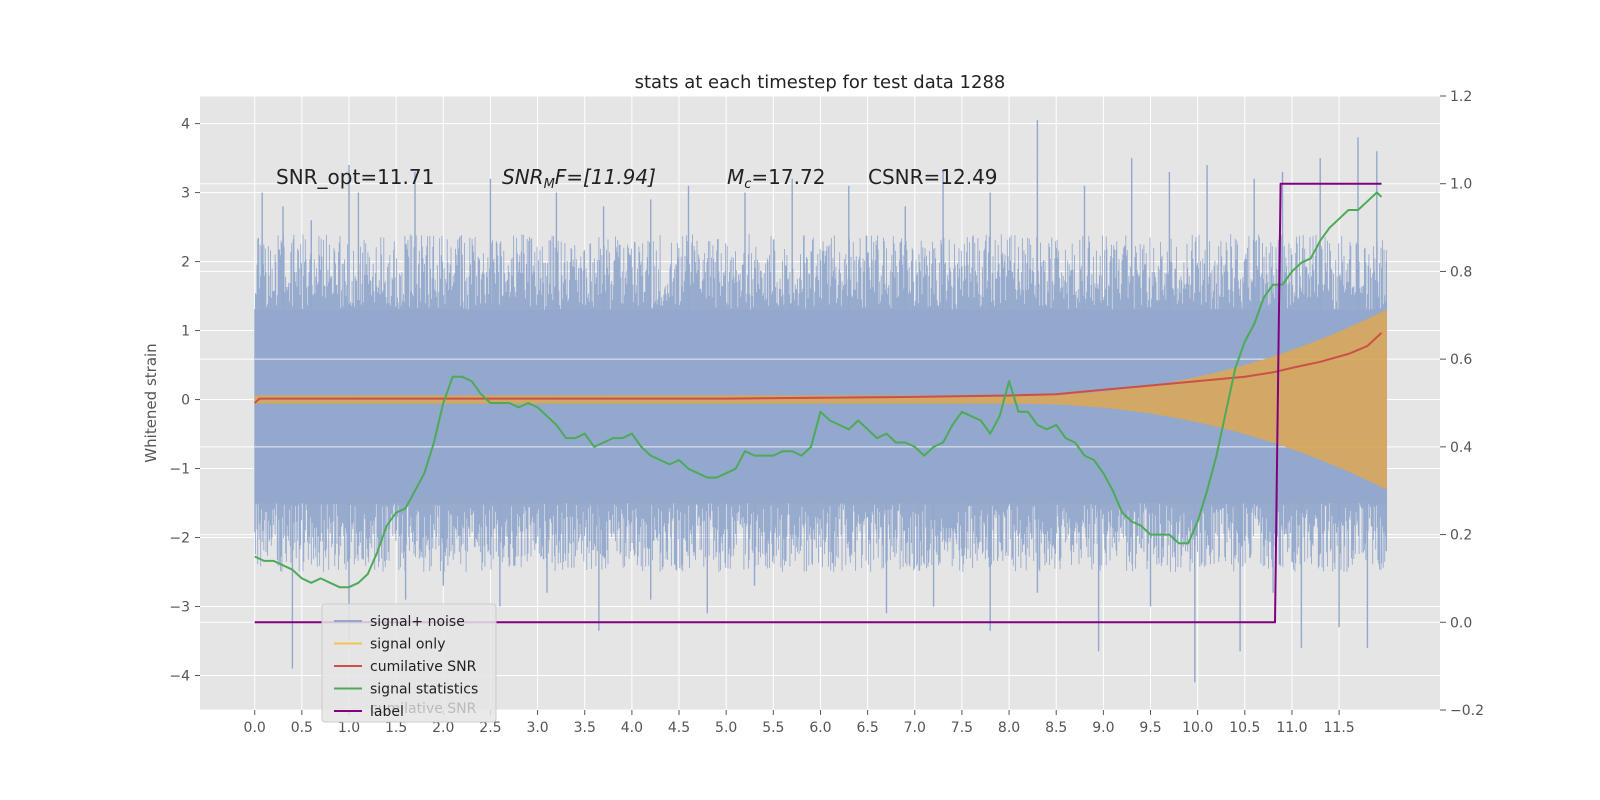 The width and height of the screenshot is (1600, 800). What do you see at coordinates (302, 728) in the screenshot?
I see `x-tick-label: 0.5` at bounding box center [302, 728].